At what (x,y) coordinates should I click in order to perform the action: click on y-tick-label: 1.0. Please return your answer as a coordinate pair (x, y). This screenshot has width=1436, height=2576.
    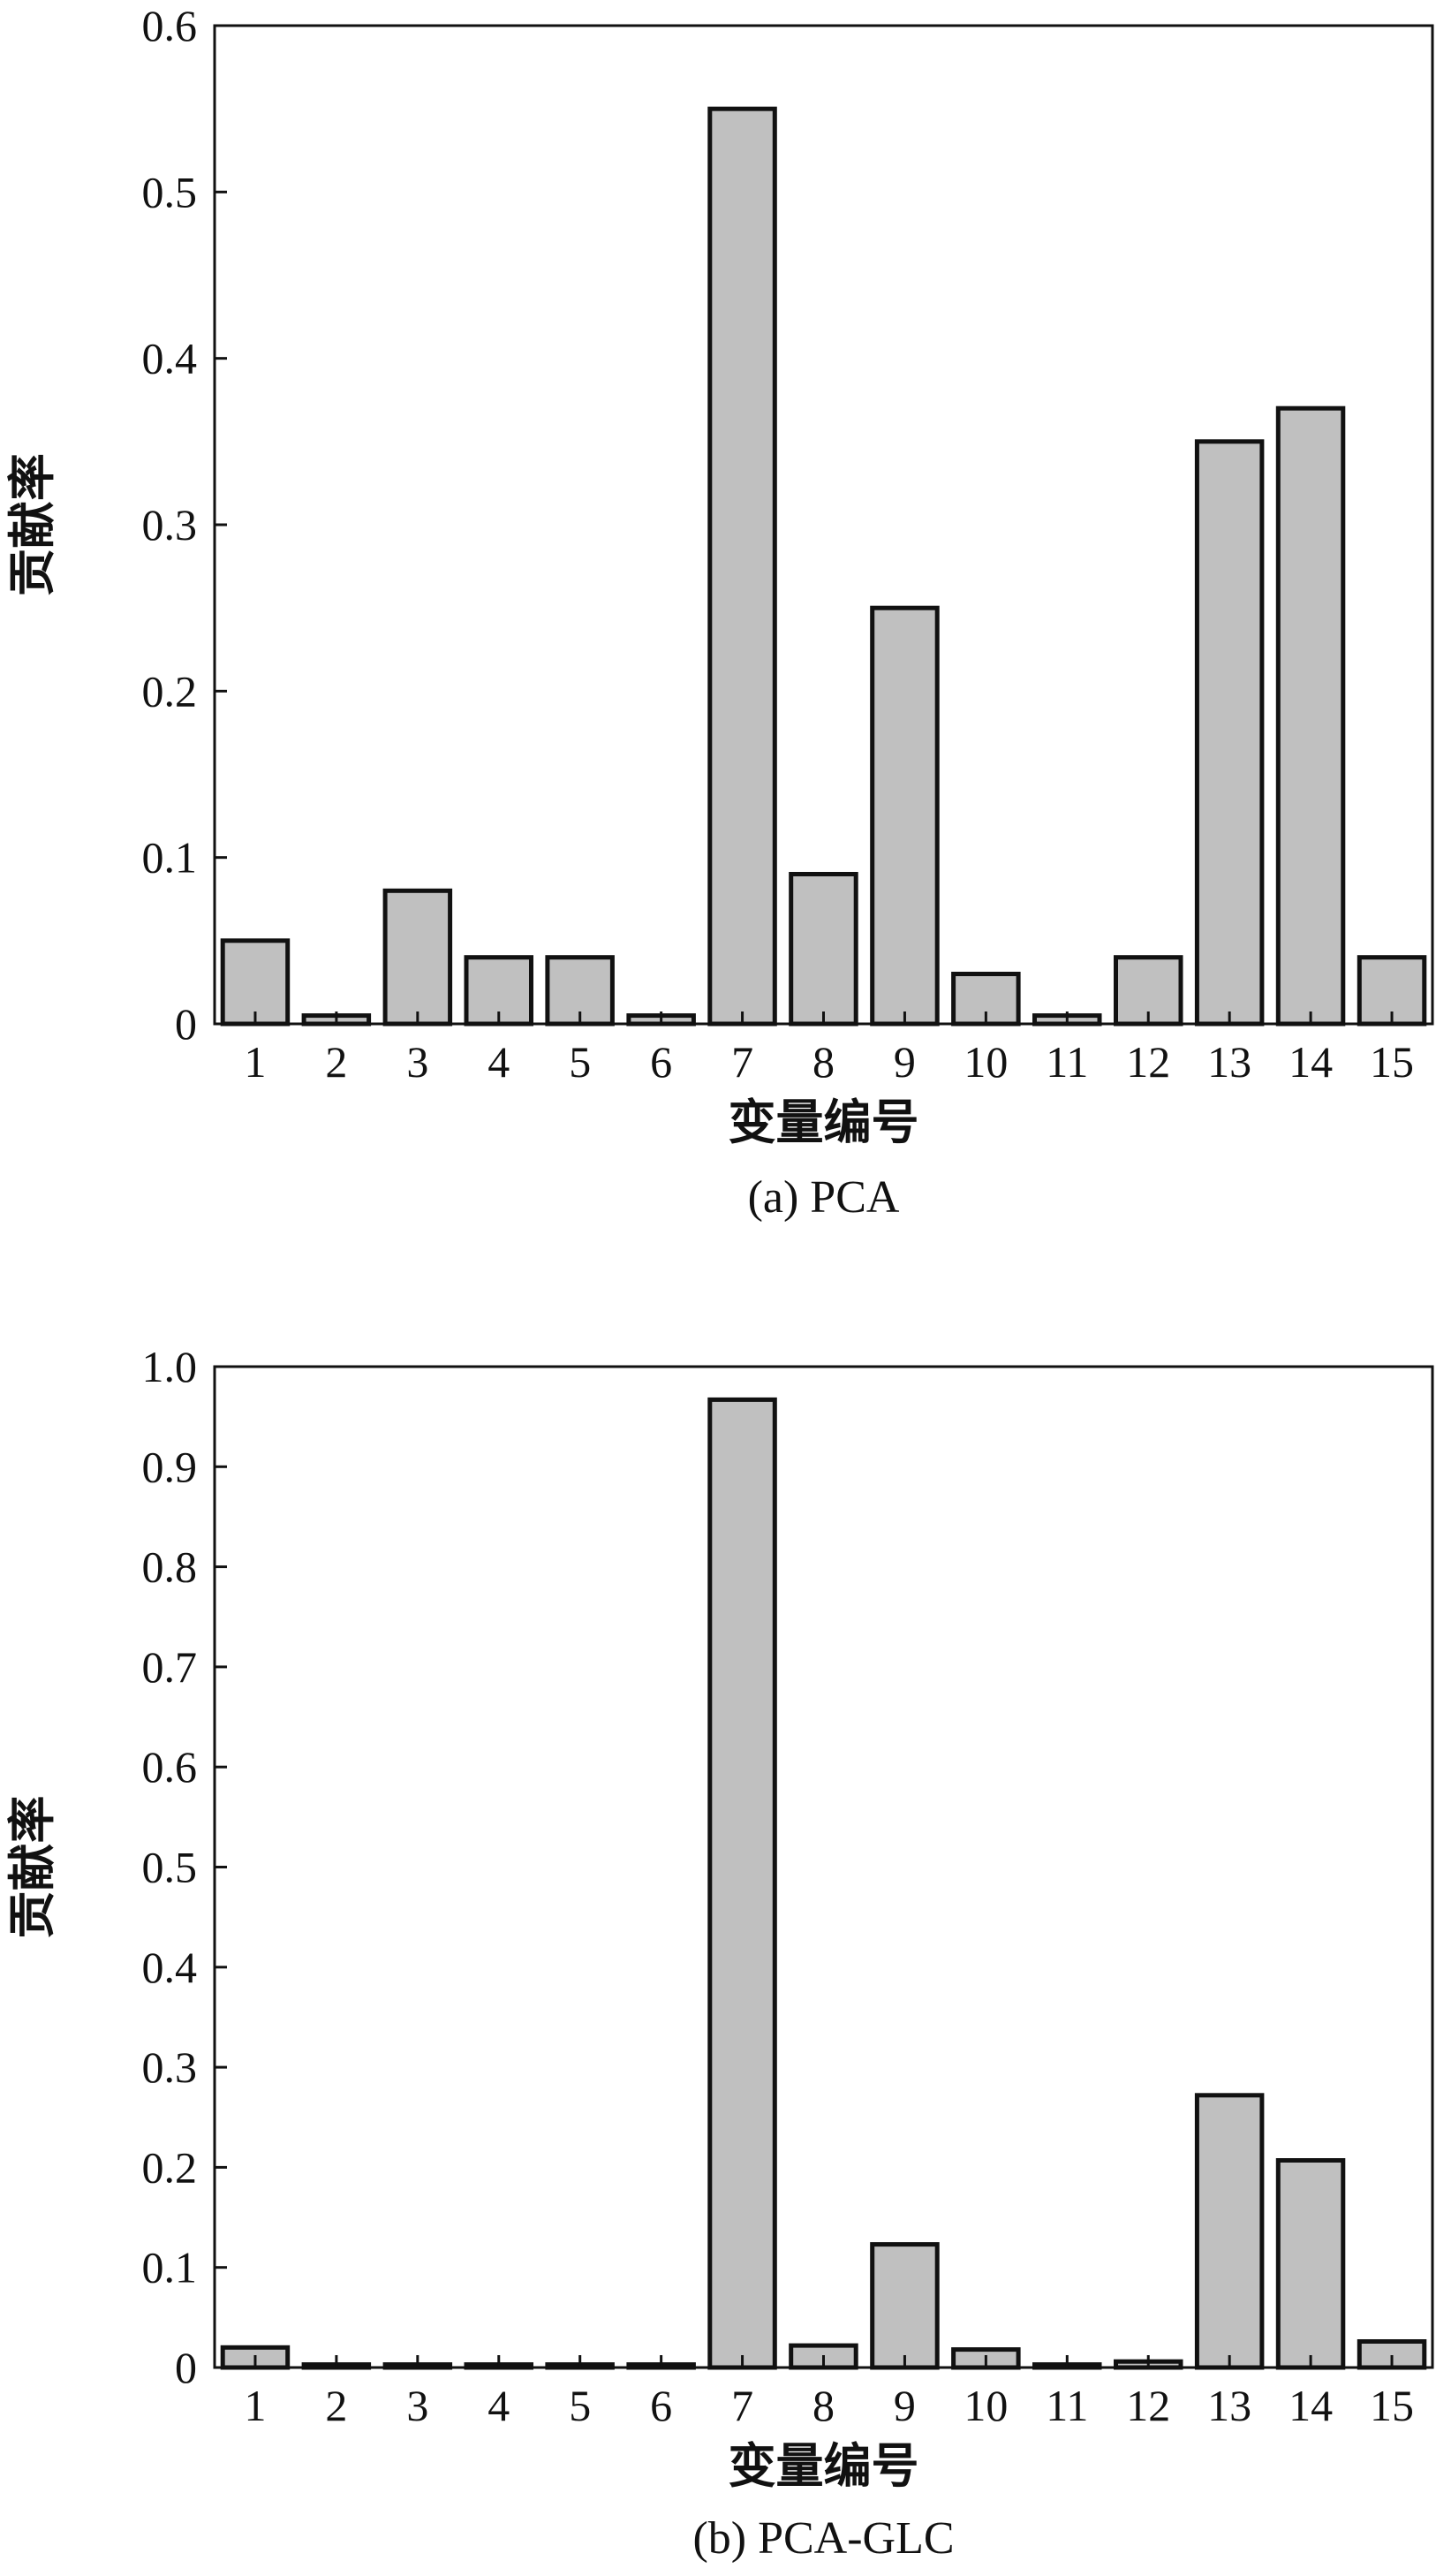
    Looking at the image, I should click on (170, 1367).